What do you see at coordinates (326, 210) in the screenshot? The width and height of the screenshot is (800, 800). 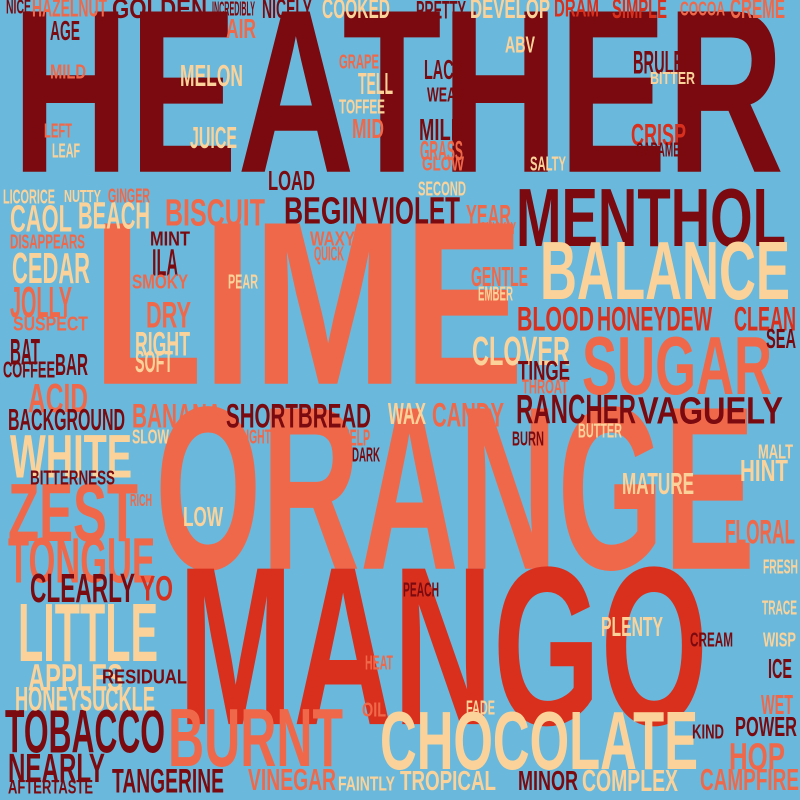 I see `word-begin: BEGIN` at bounding box center [326, 210].